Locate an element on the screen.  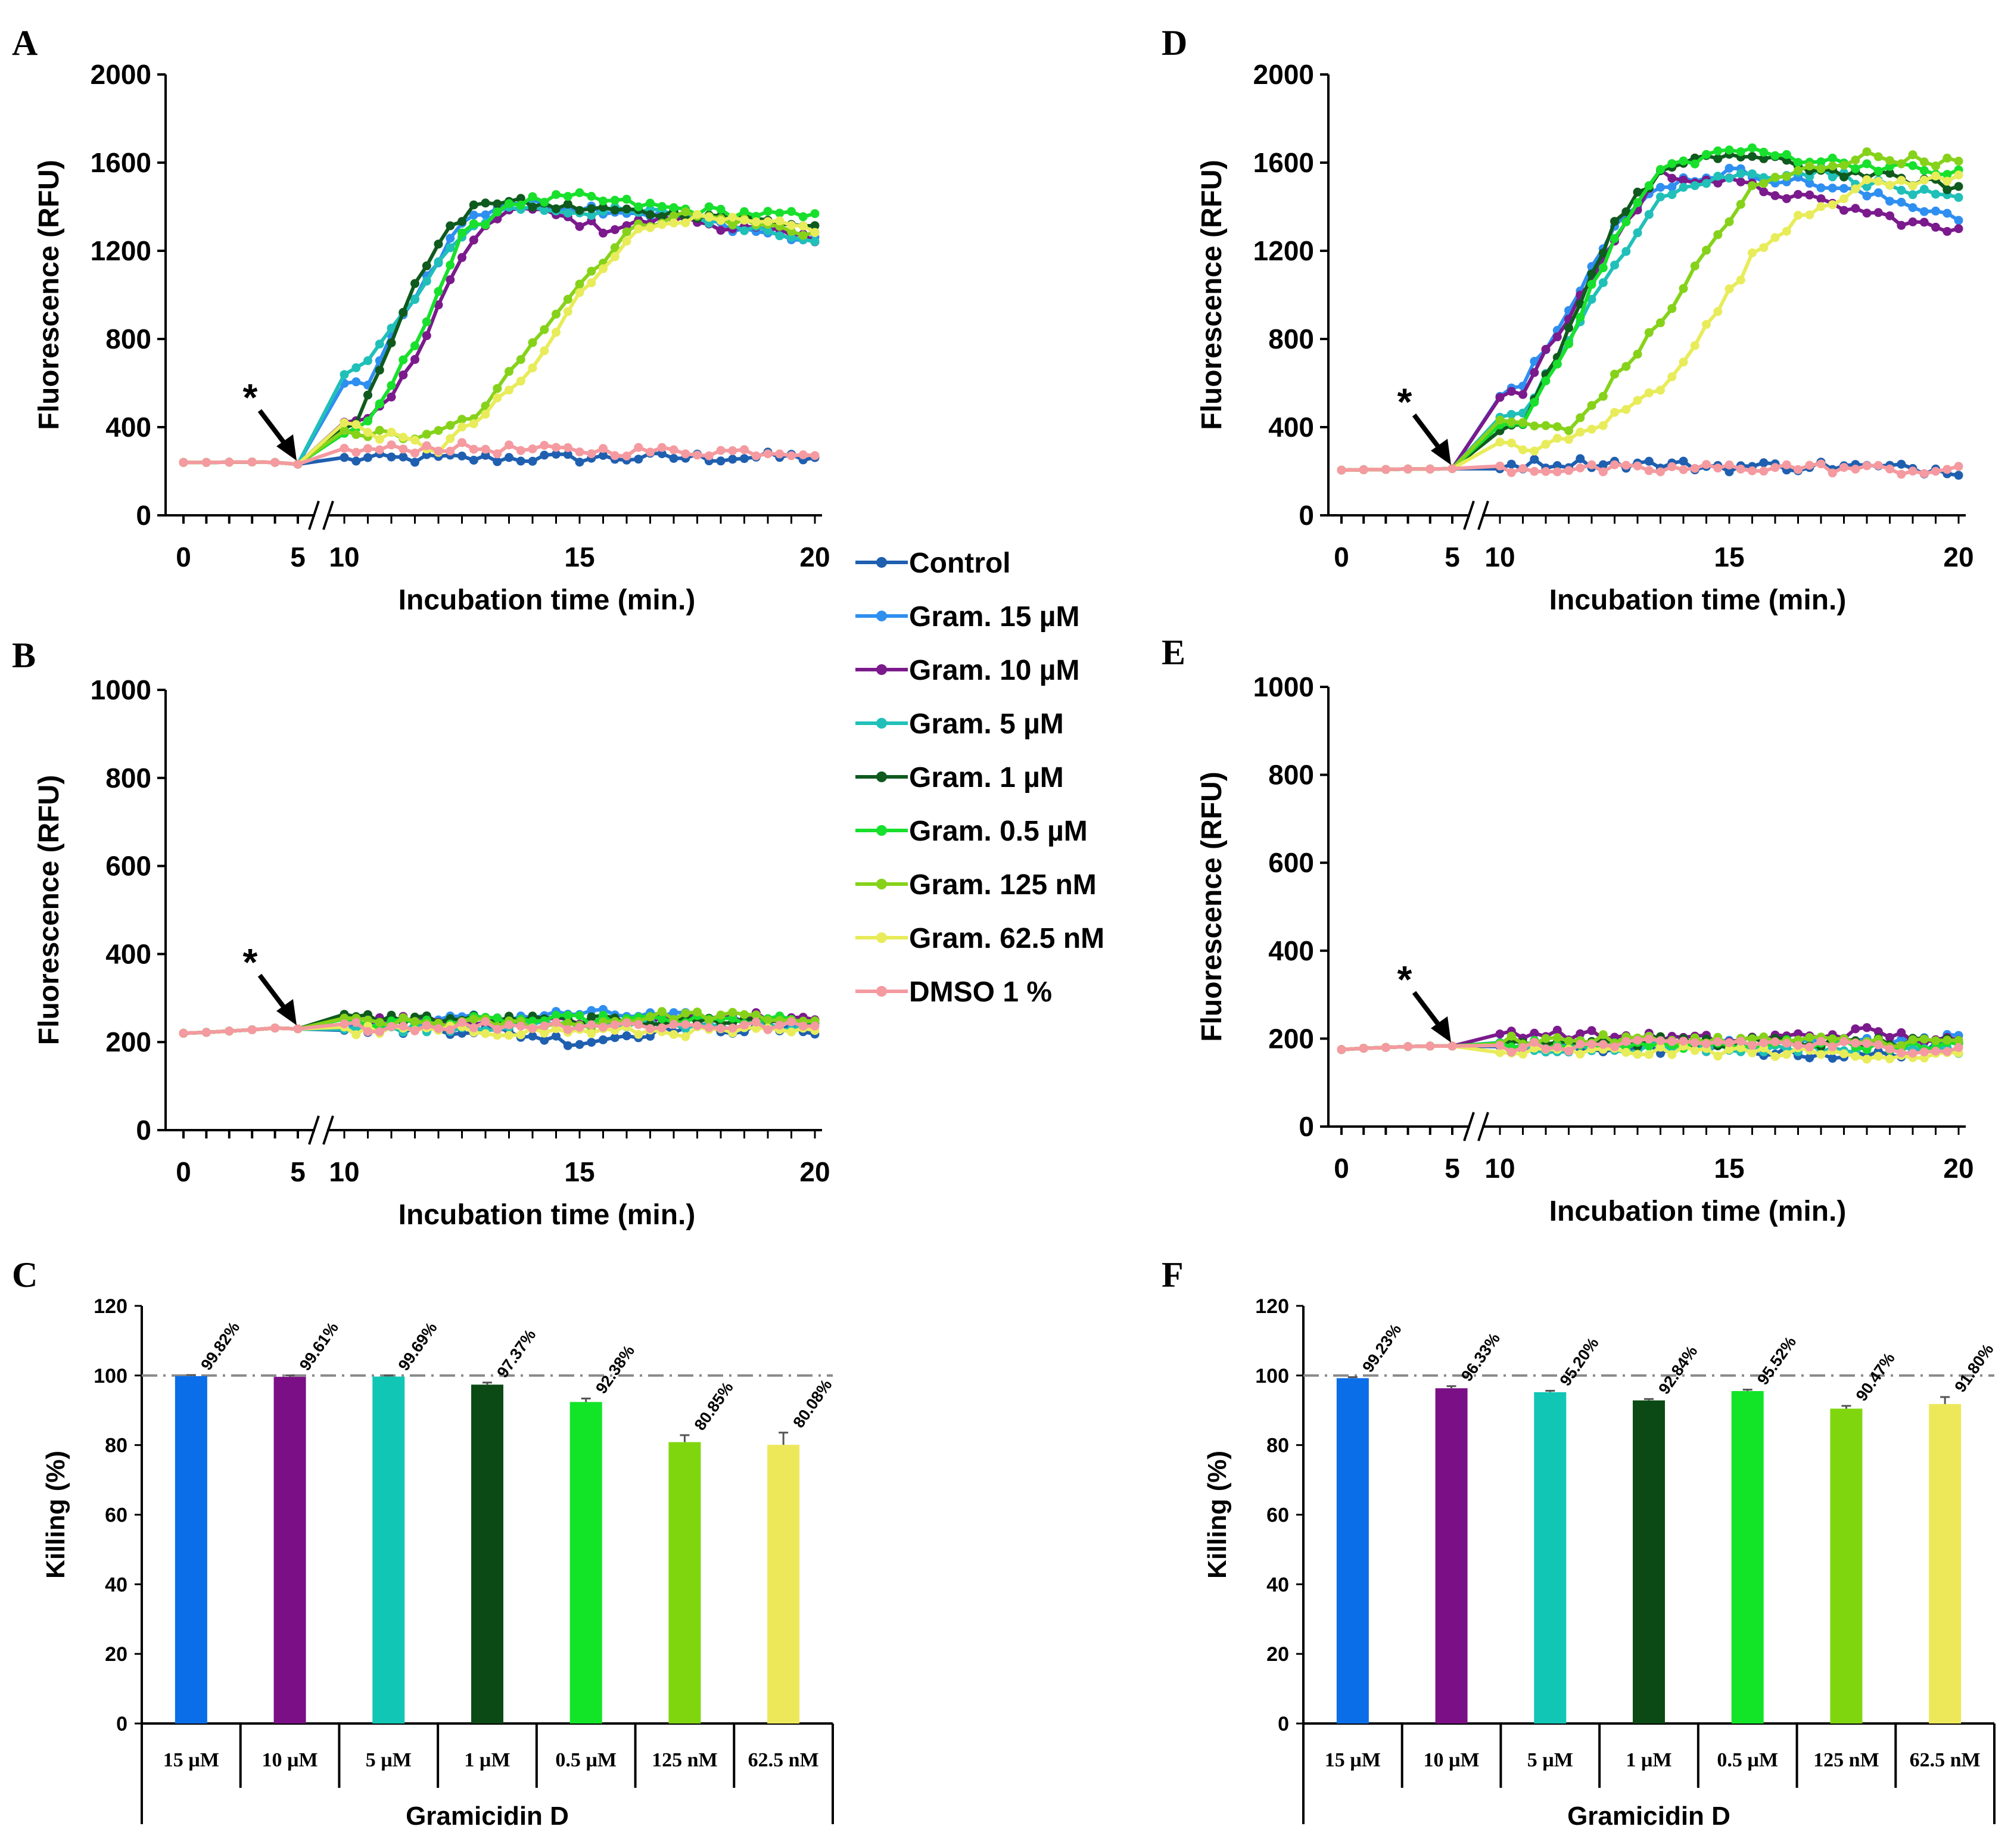
y-tick-label: 120 is located at coordinates (1272, 1306).